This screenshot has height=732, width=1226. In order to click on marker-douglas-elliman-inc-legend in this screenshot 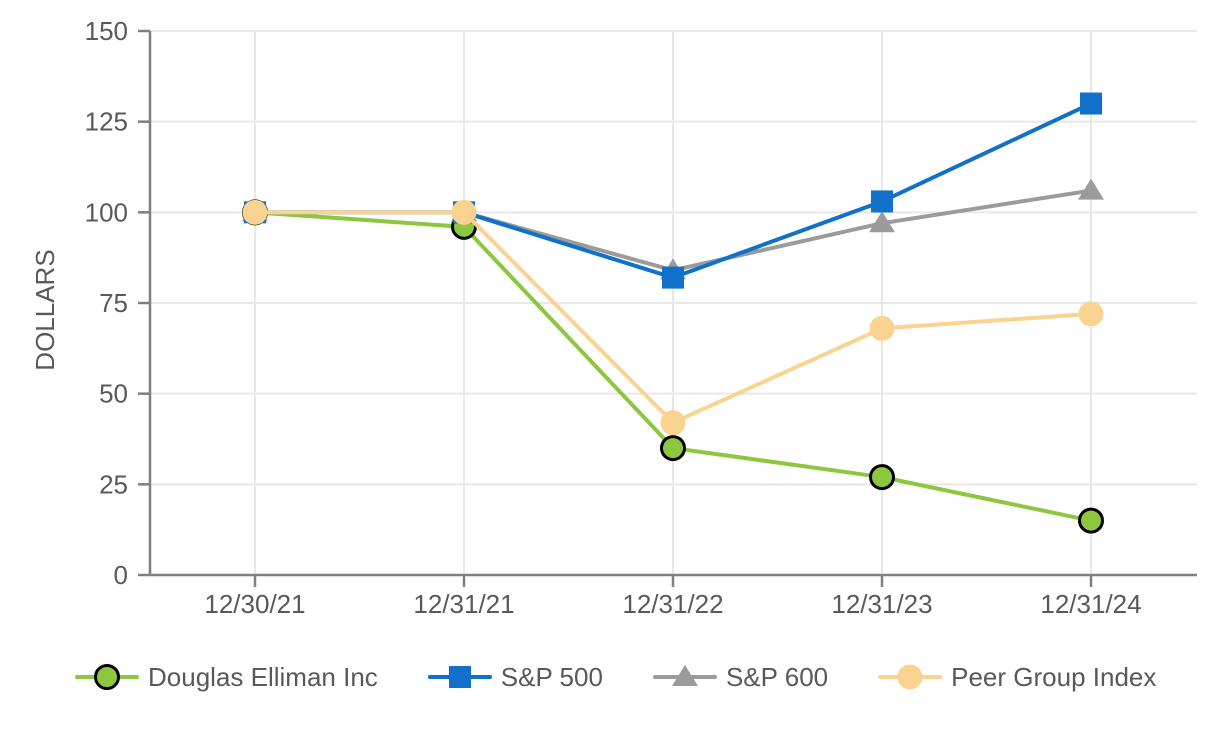, I will do `click(107, 677)`.